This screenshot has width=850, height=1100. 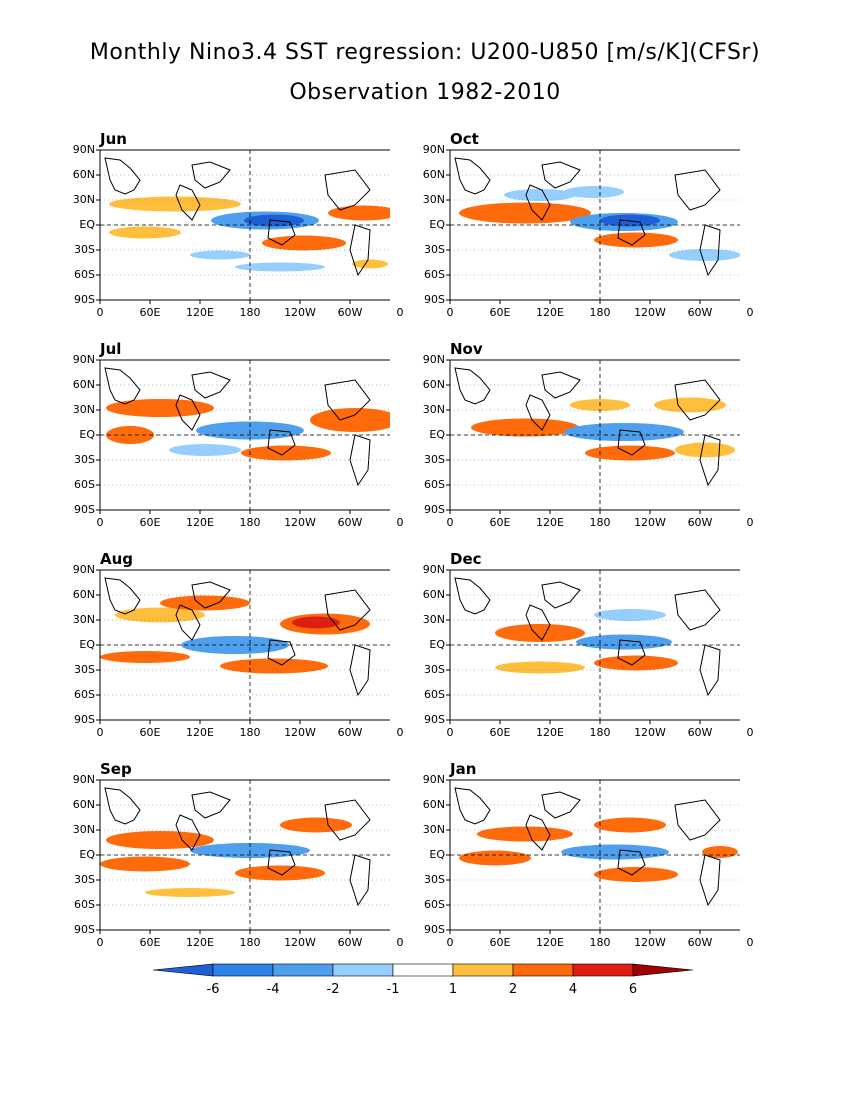 I want to click on colorbar-svg, so click(x=423, y=970).